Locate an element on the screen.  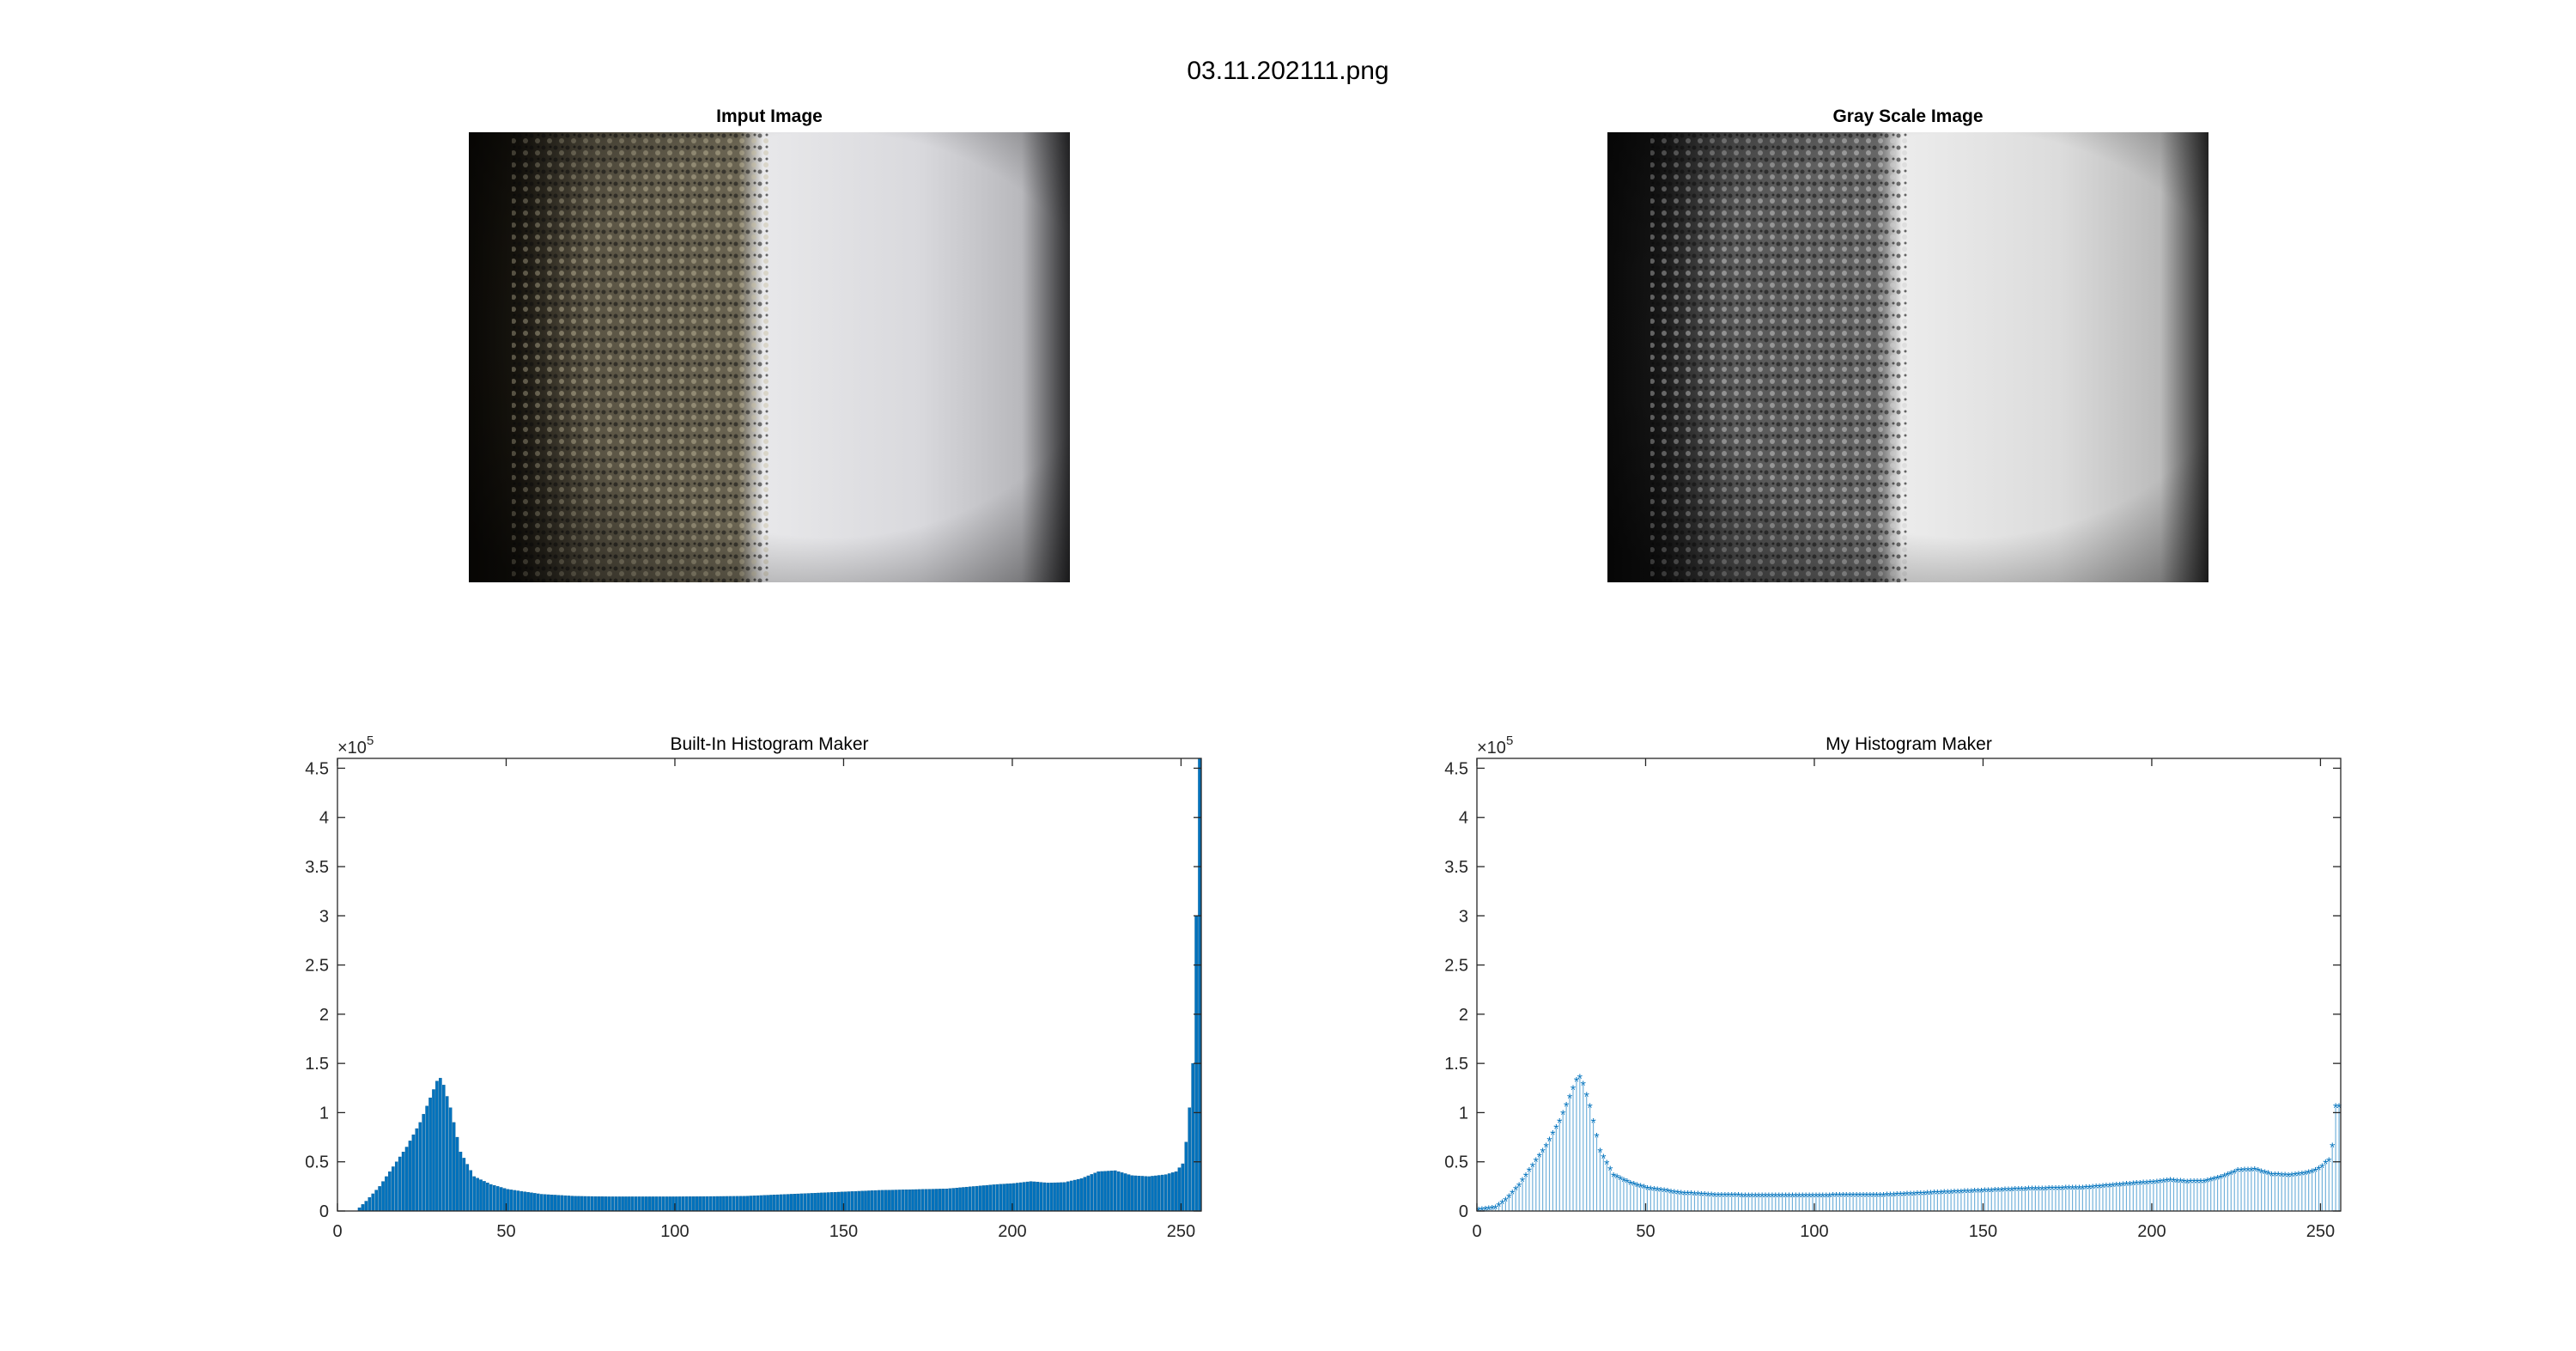
input-image is located at coordinates (770, 357).